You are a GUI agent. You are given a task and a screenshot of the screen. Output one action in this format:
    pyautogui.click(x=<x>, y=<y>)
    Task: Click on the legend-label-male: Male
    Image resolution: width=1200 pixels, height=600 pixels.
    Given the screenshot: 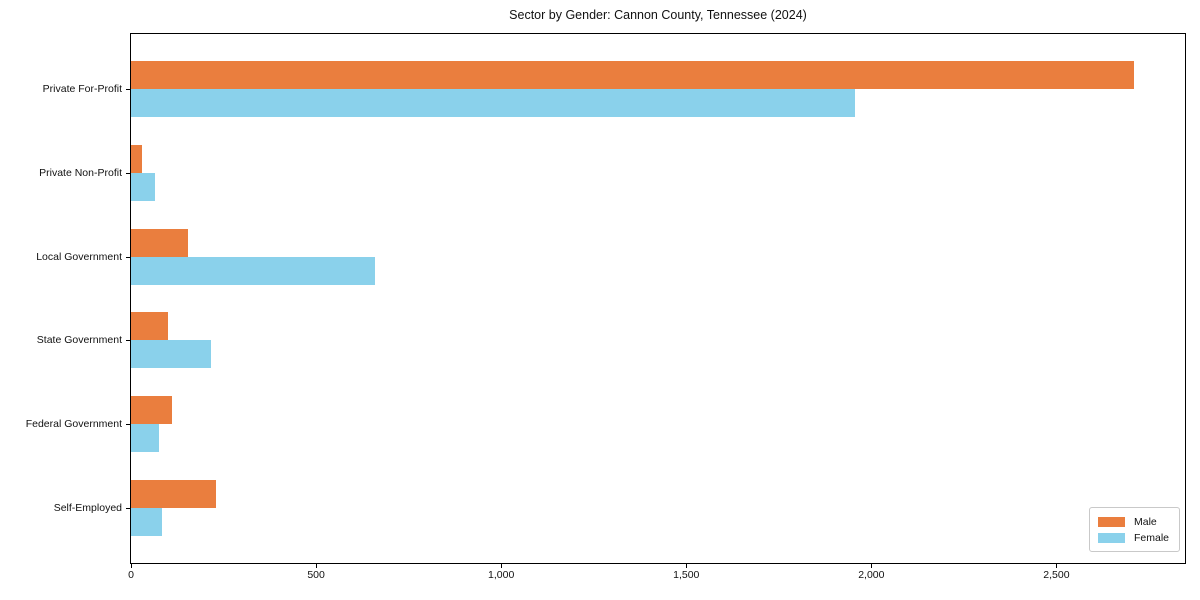 What is the action you would take?
    pyautogui.click(x=1145, y=521)
    